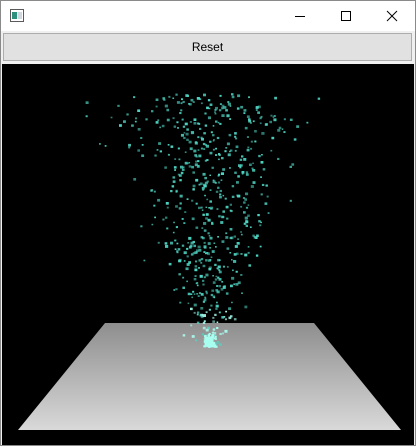 This screenshot has width=416, height=446. What do you see at coordinates (208, 16) in the screenshot?
I see `title-bar` at bounding box center [208, 16].